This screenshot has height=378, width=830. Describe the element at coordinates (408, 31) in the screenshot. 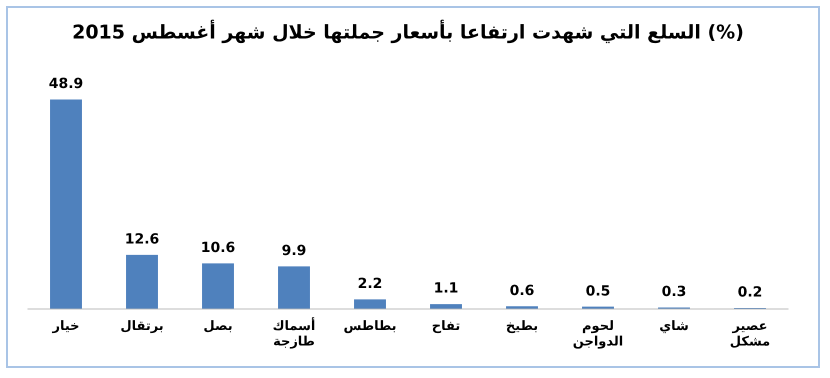

I see `chart-title: السلع التي شهدت ارتفاعا بأسعار جملتها خلال شهر أغسطس 2015 (%)` at that location.